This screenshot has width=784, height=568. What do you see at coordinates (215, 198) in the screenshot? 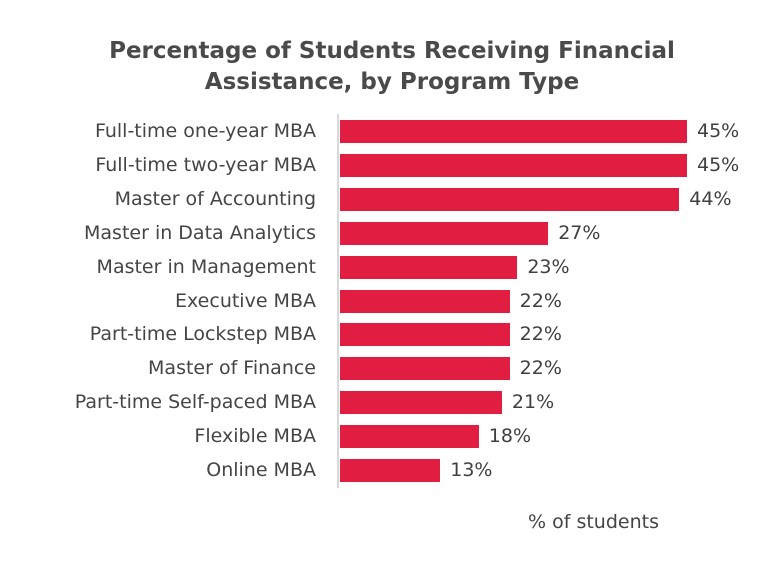
I see `category-label: Master of Accounting` at bounding box center [215, 198].